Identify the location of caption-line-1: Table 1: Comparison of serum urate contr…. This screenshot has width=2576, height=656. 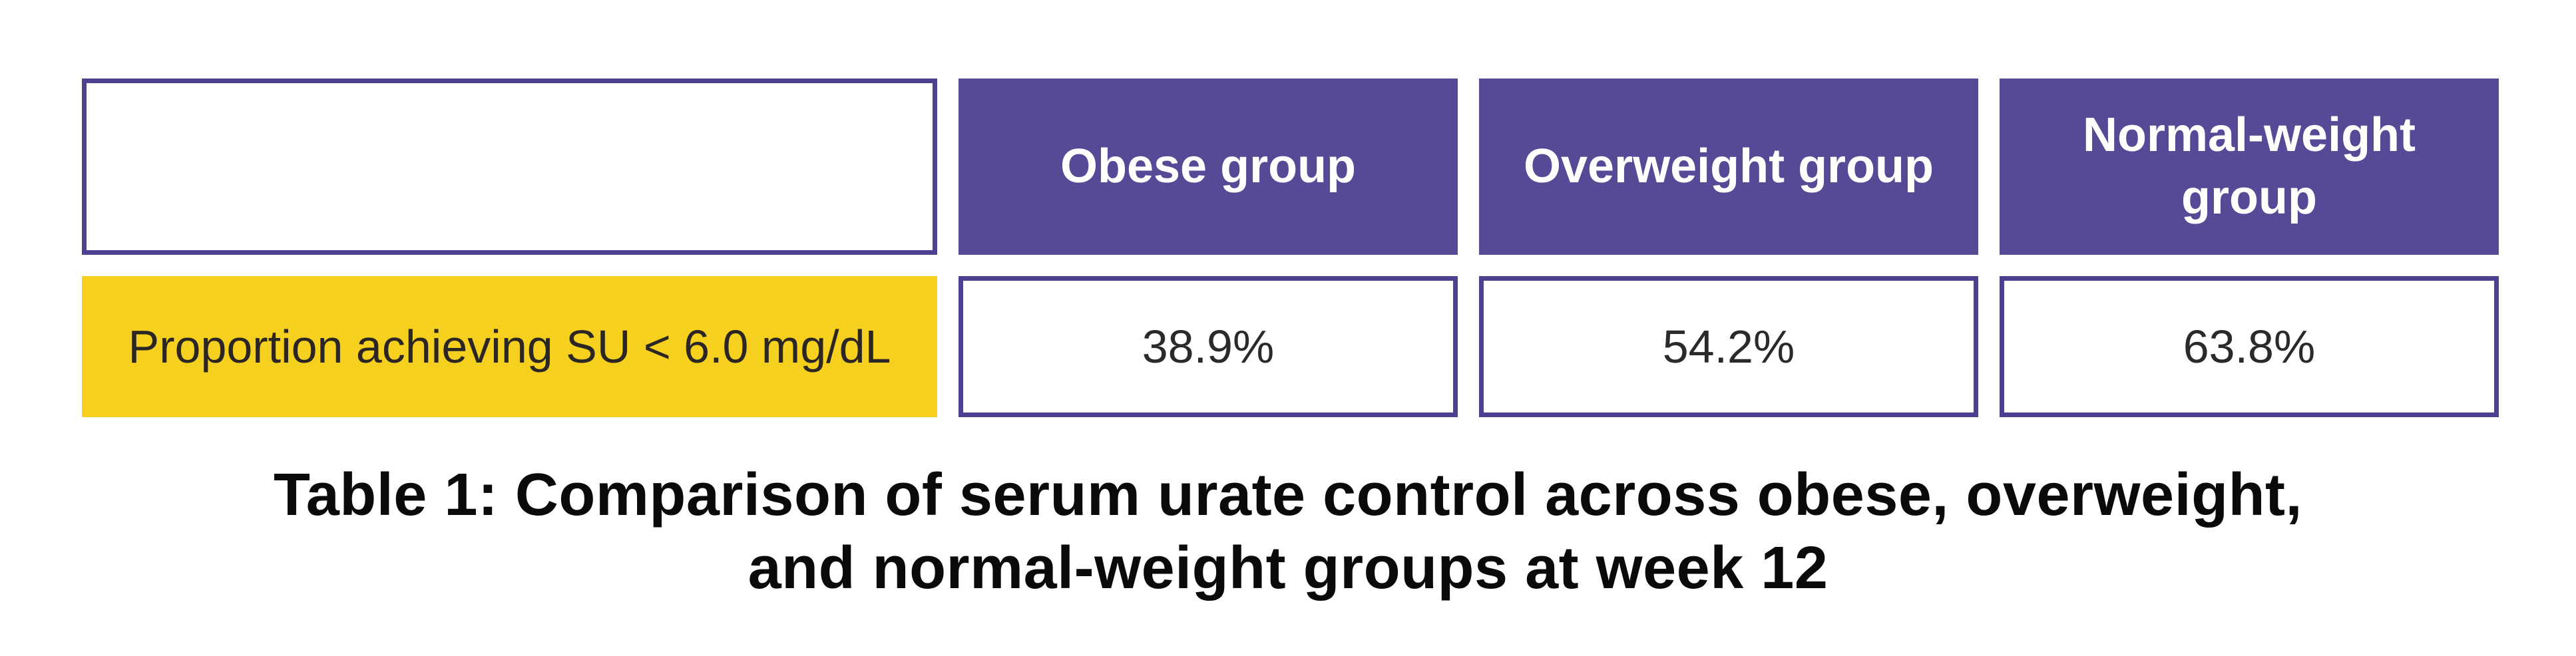
(1288, 495).